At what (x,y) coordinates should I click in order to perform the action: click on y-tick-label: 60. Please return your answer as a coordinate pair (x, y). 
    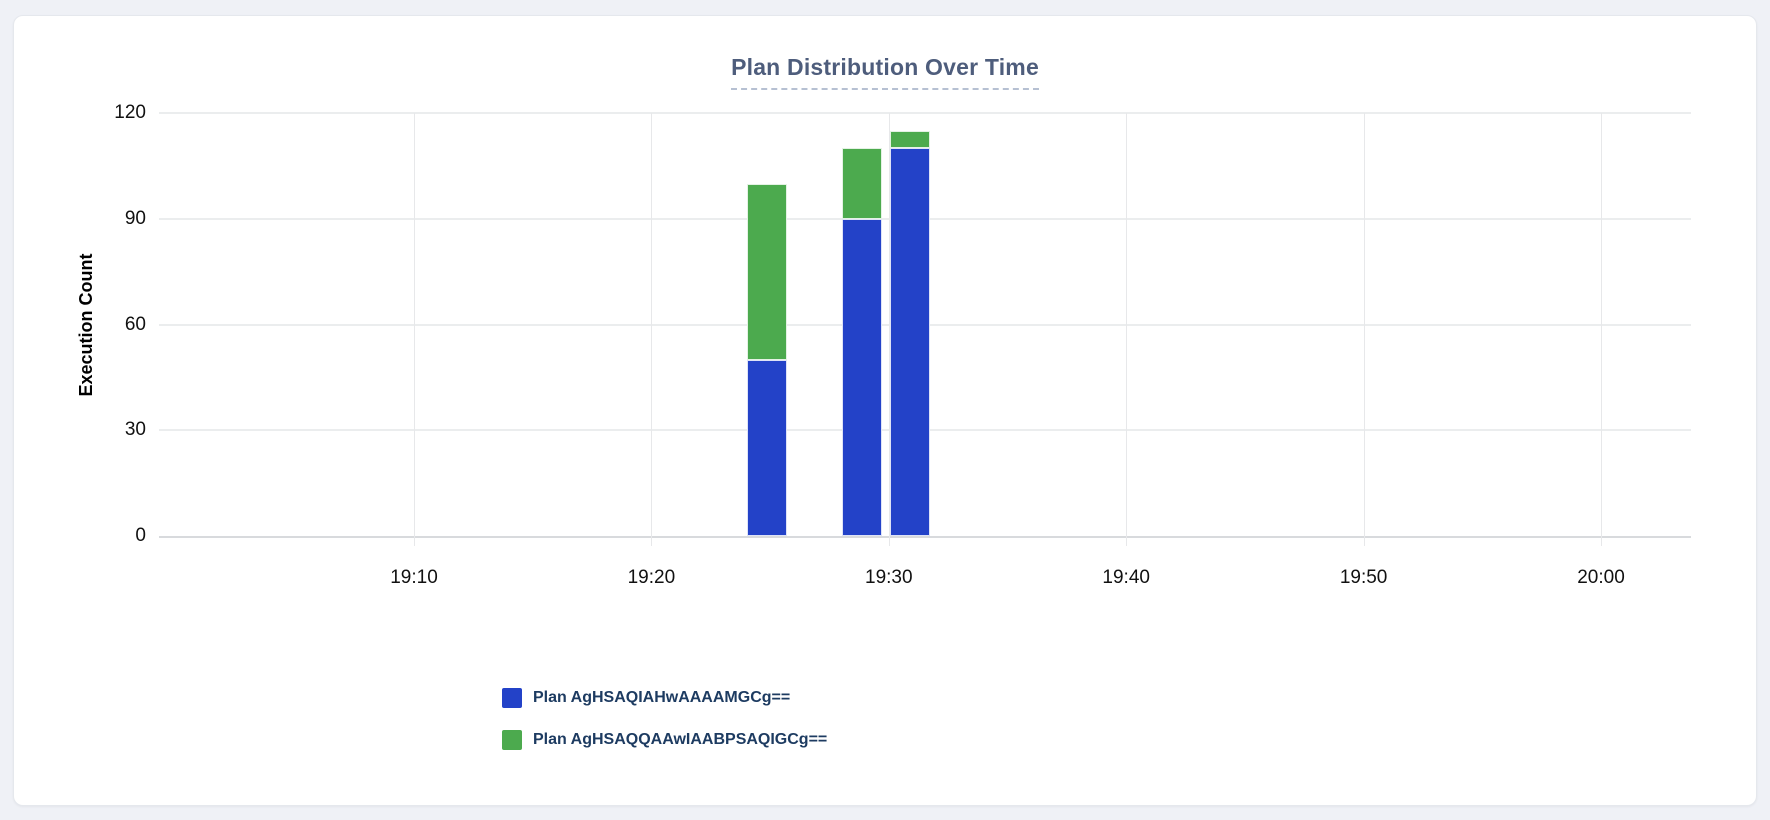
    Looking at the image, I should click on (135, 324).